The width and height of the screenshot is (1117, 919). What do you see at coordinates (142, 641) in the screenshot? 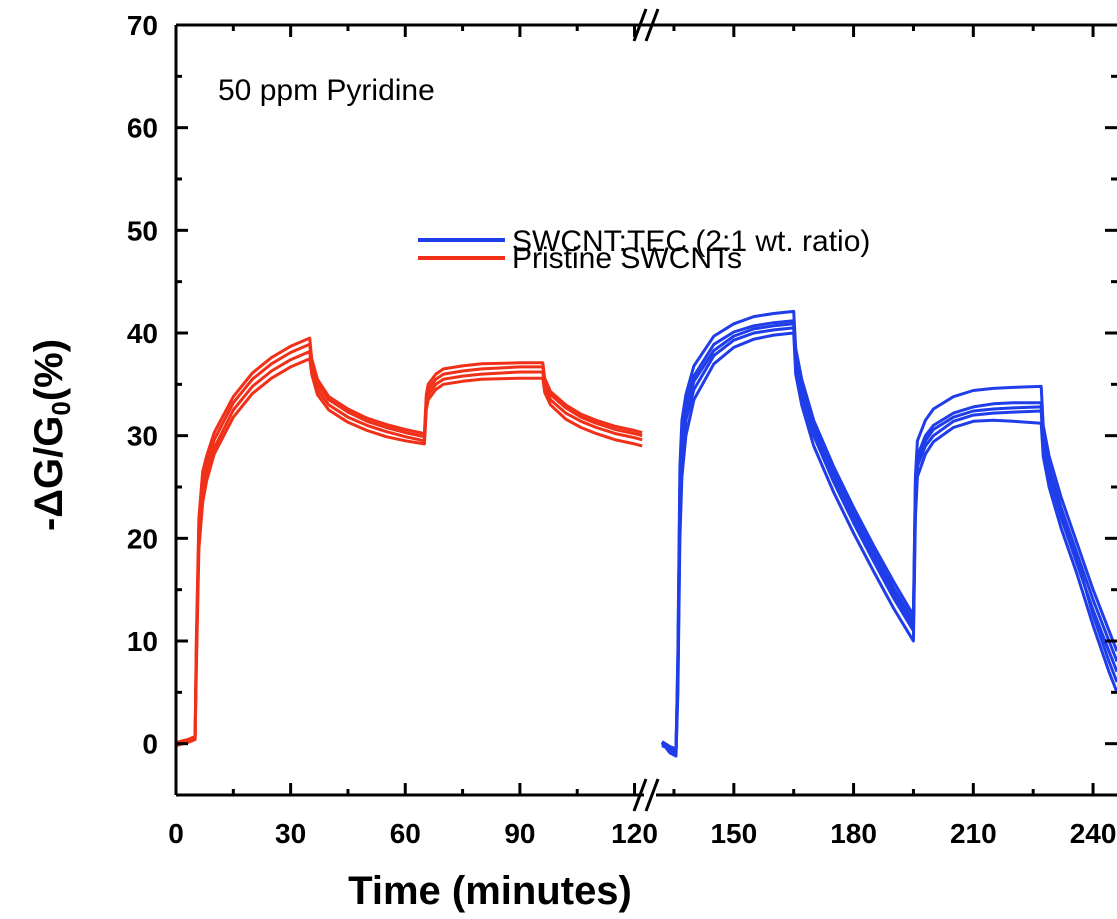
I see `y-tick-label-10: 10` at bounding box center [142, 641].